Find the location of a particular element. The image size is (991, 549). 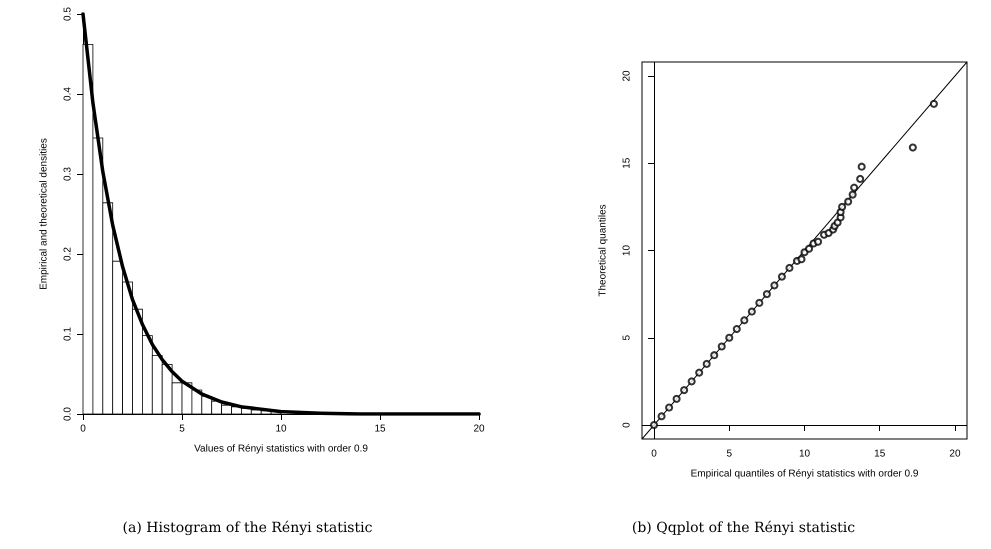

text: (a) Histogram of the Rényi statistic is located at coordinates (247, 528).